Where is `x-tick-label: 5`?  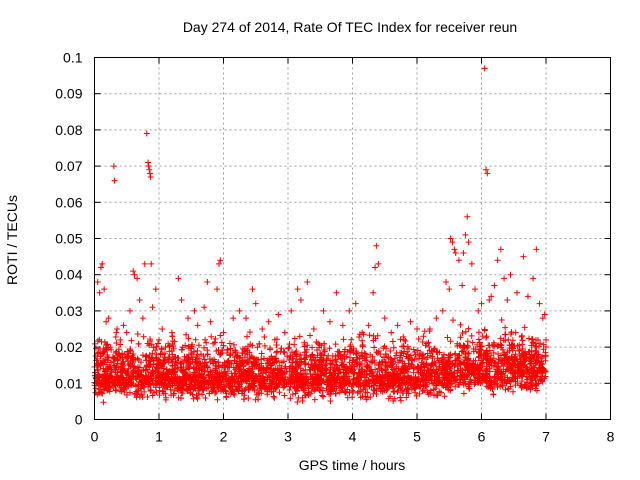
x-tick-label: 5 is located at coordinates (417, 437).